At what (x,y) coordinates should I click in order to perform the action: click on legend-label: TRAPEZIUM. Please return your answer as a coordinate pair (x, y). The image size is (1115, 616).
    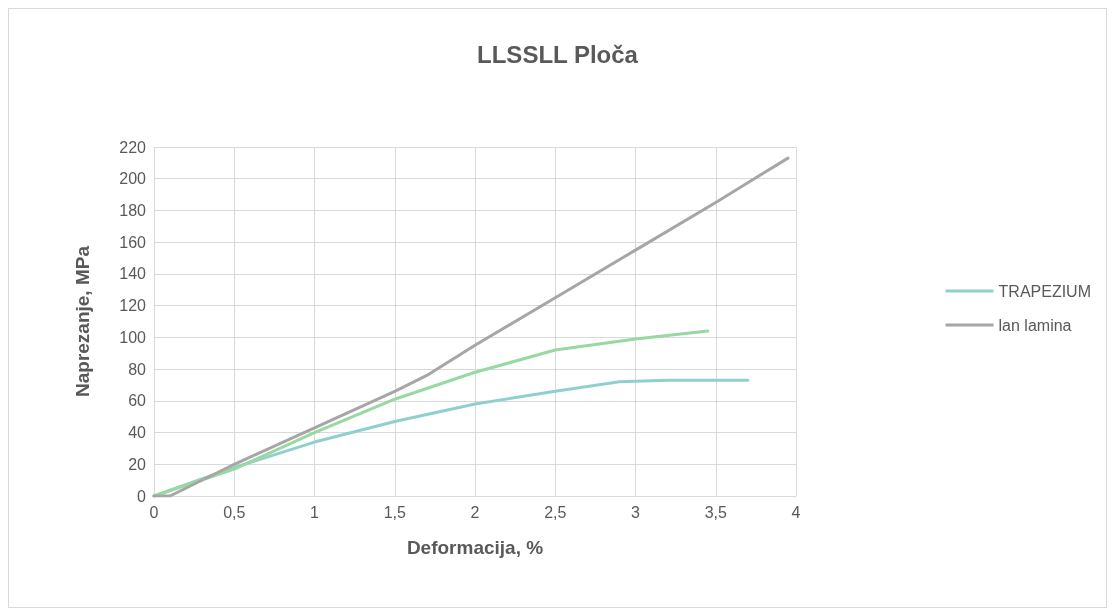
    Looking at the image, I should click on (1045, 291).